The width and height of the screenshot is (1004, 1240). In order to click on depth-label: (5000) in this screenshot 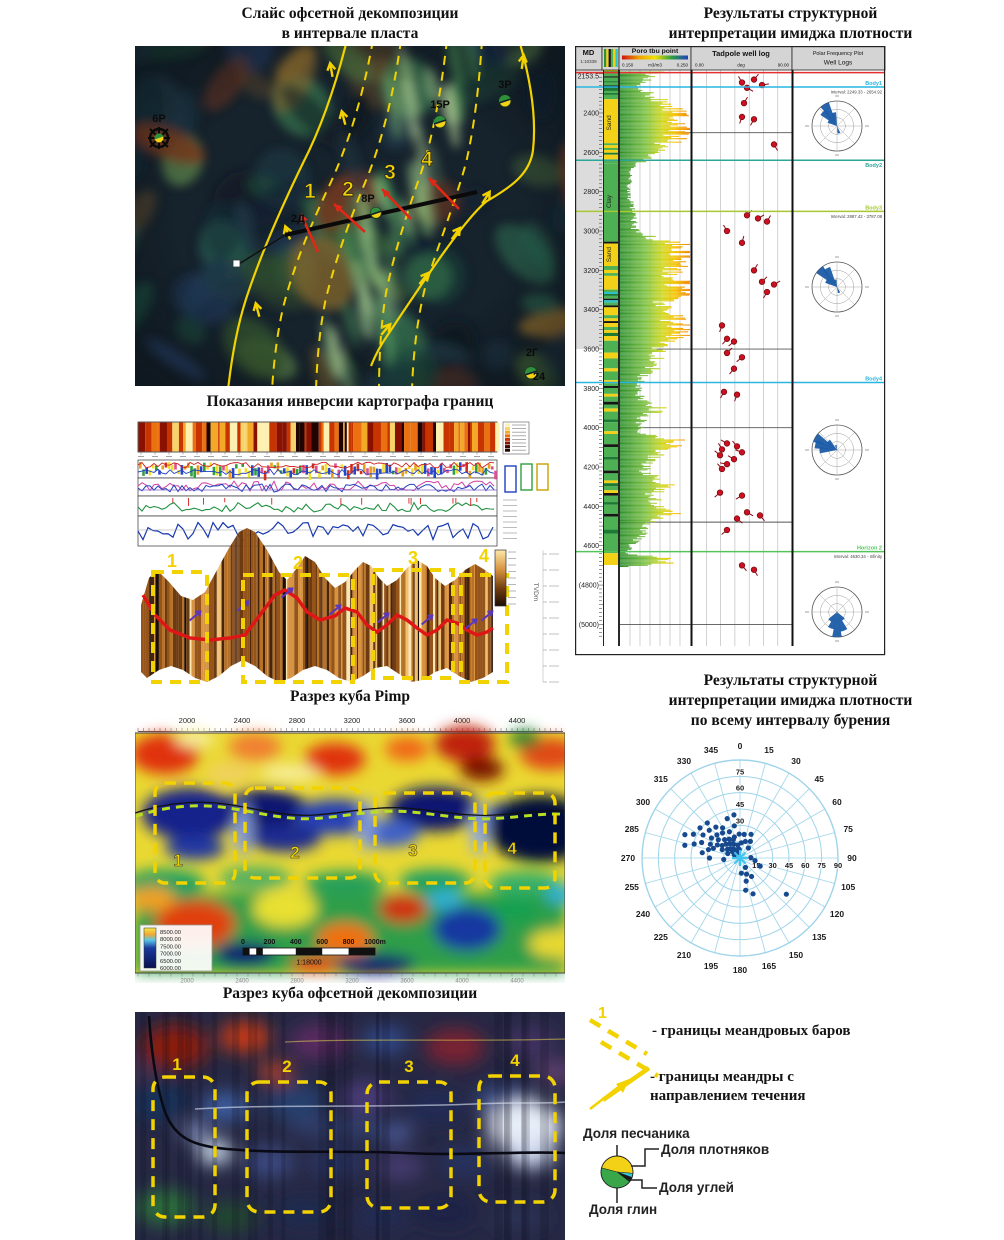, I will do `click(589, 625)`.